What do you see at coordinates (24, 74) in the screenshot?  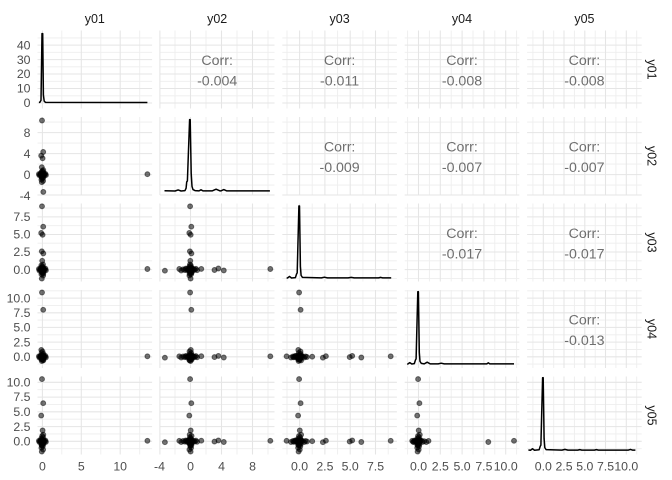 I see `svg-text: 20` at bounding box center [24, 74].